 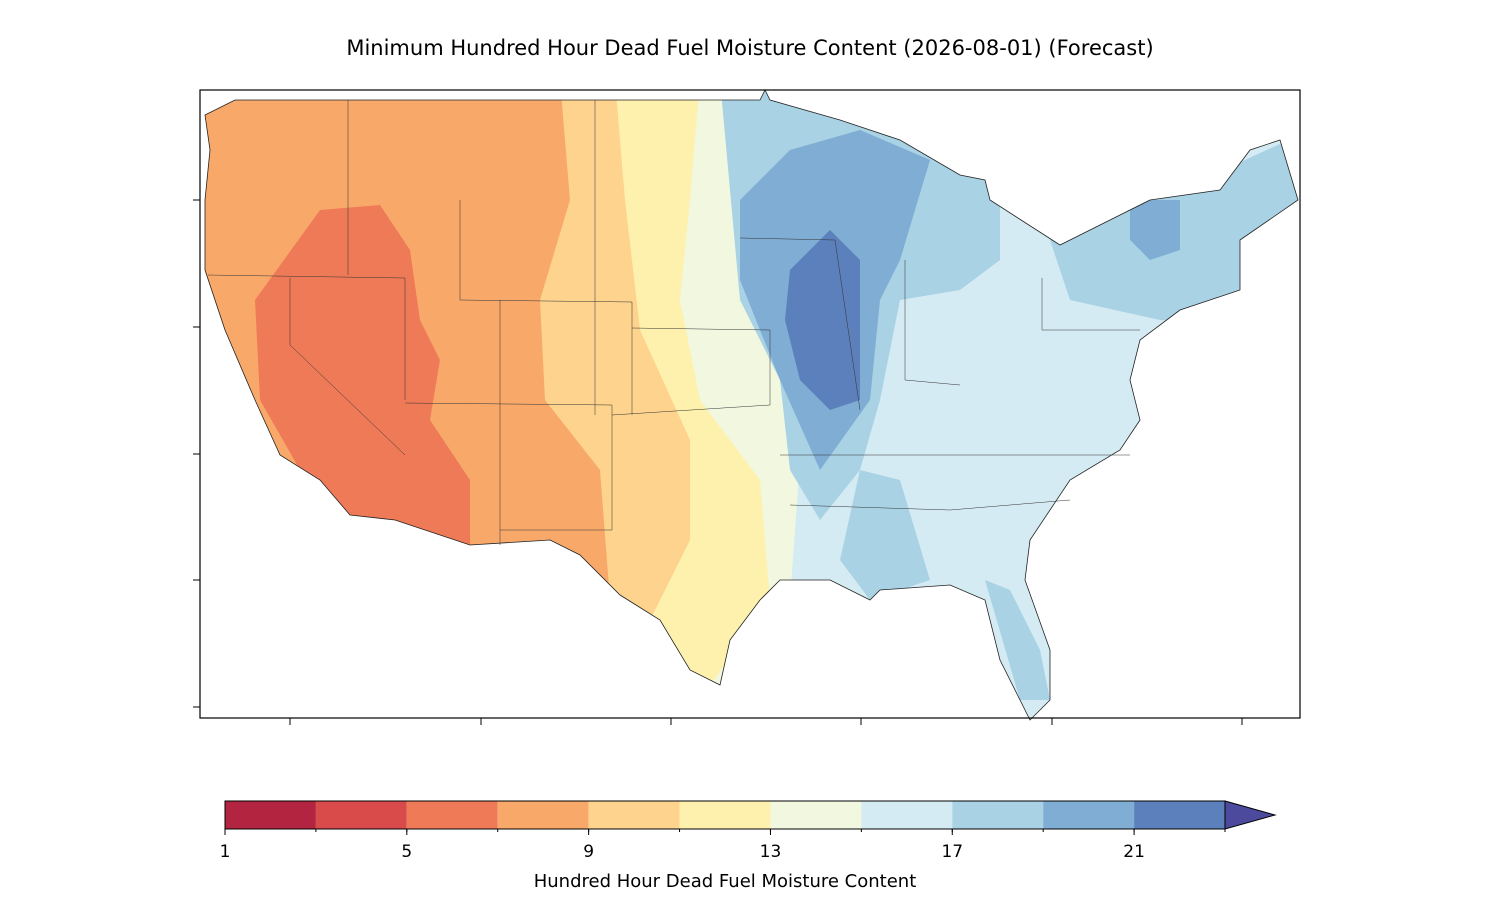 What do you see at coordinates (225, 852) in the screenshot?
I see `colorbar-tick-label: 1` at bounding box center [225, 852].